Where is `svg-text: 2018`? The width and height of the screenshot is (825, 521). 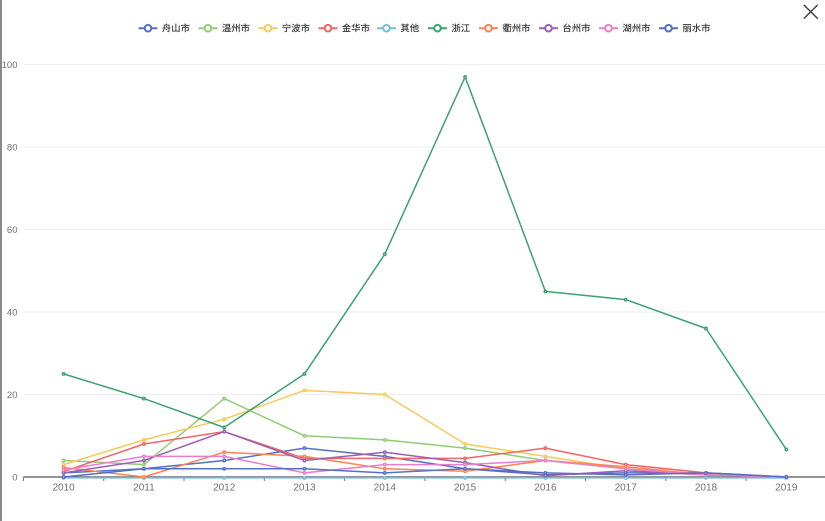
svg-text: 2018 is located at coordinates (706, 488).